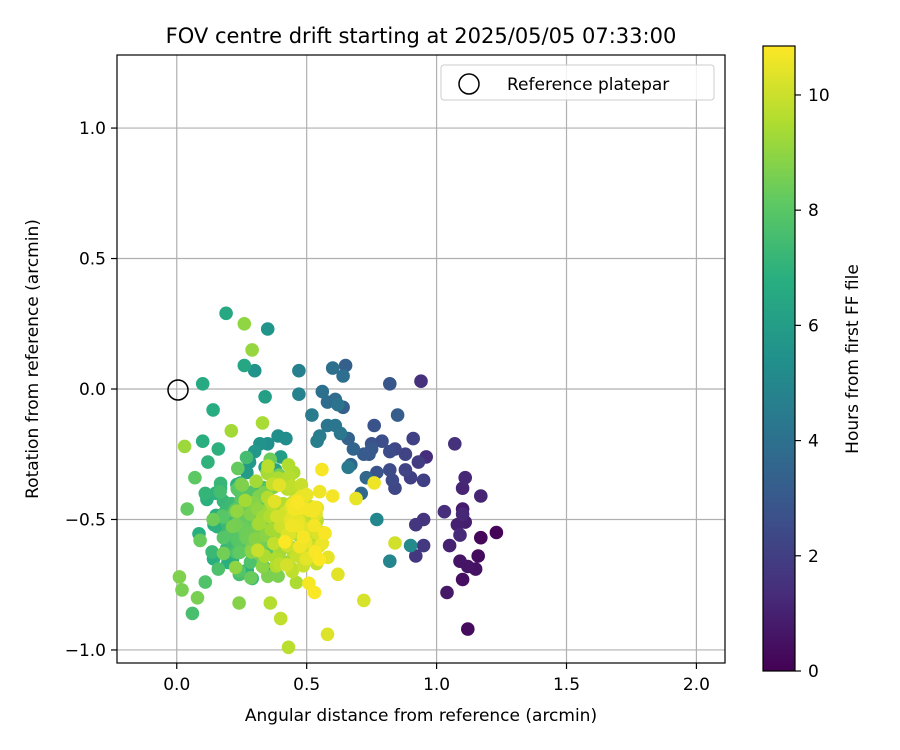 The width and height of the screenshot is (900, 750). Describe the element at coordinates (421, 716) in the screenshot. I see `x-axis-label: Angular distance from reference (arcmin)` at that location.